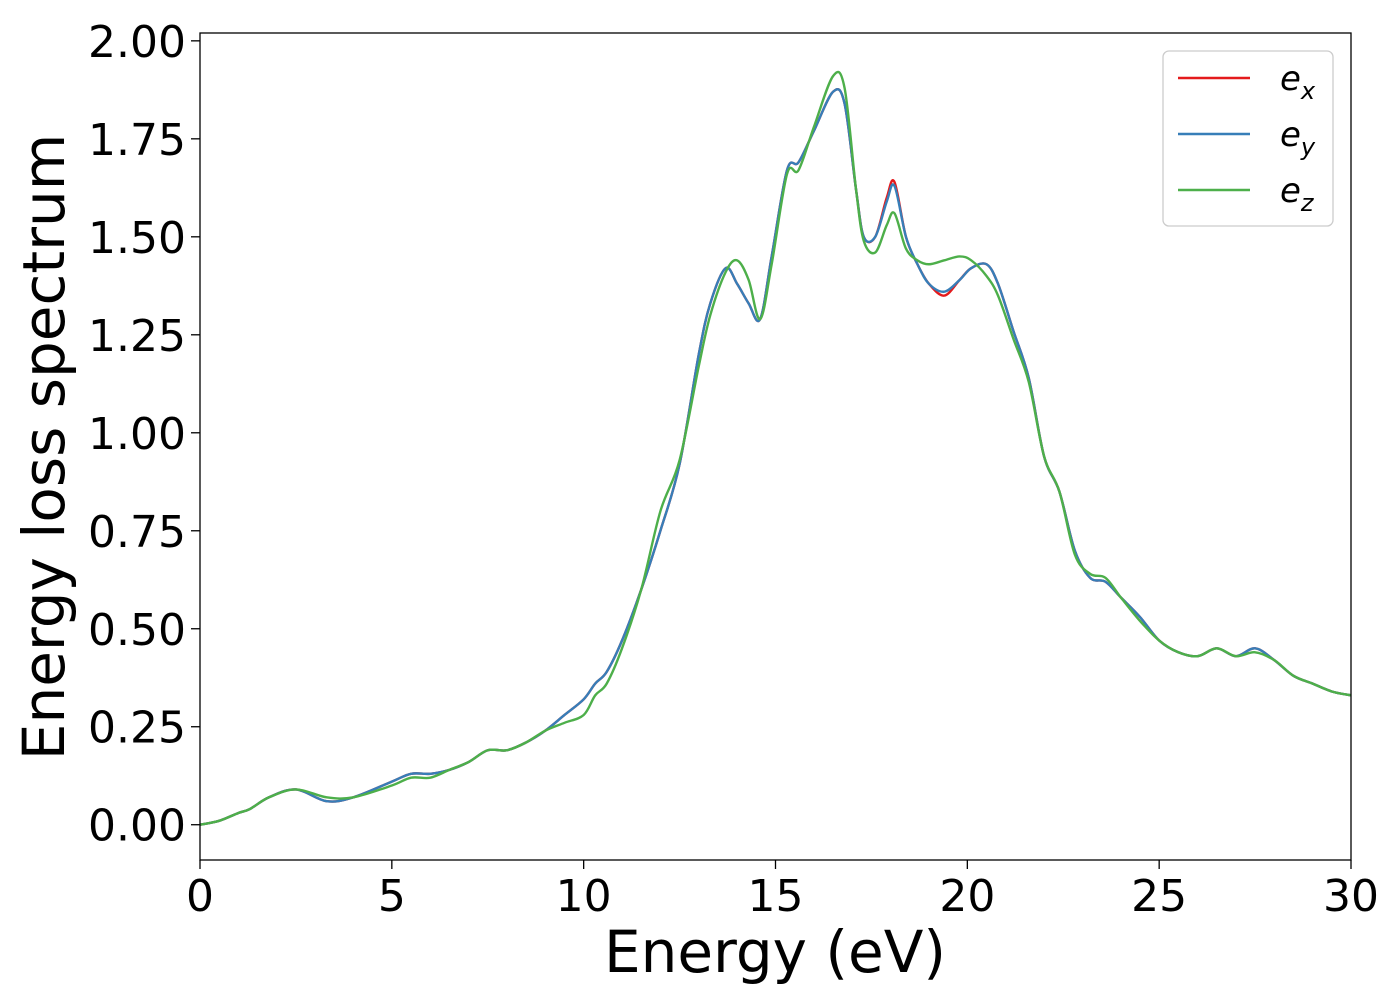  I want to click on legend-label: ex, so click(1298, 82).